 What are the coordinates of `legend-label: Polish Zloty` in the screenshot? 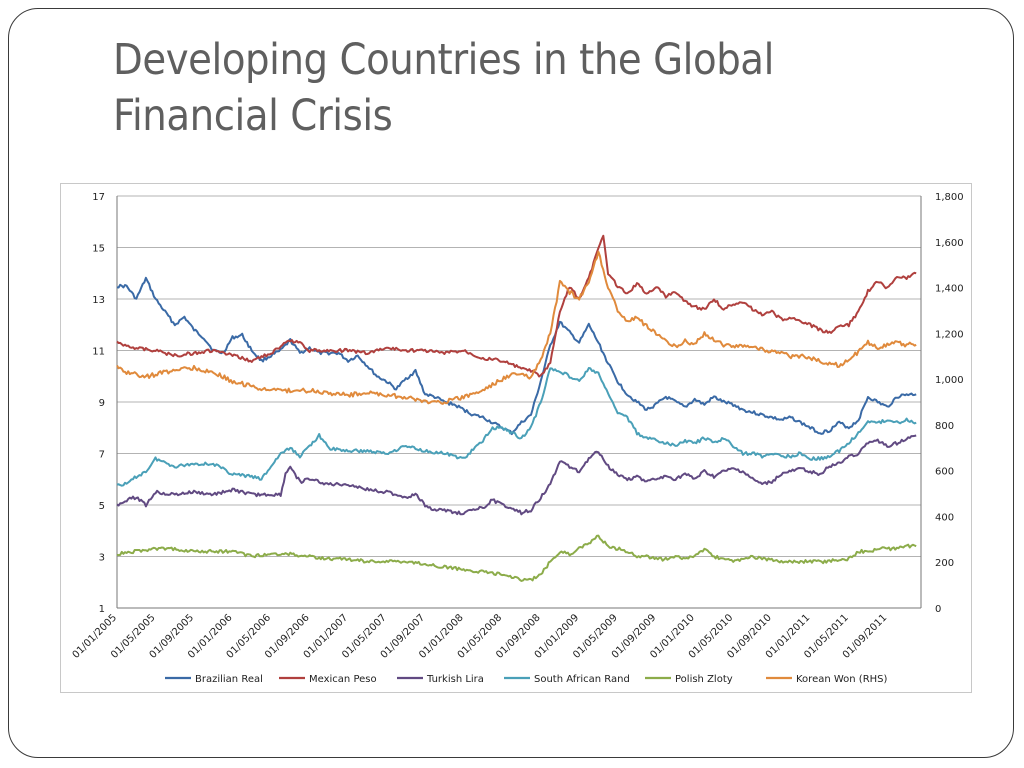 It's located at (704, 679).